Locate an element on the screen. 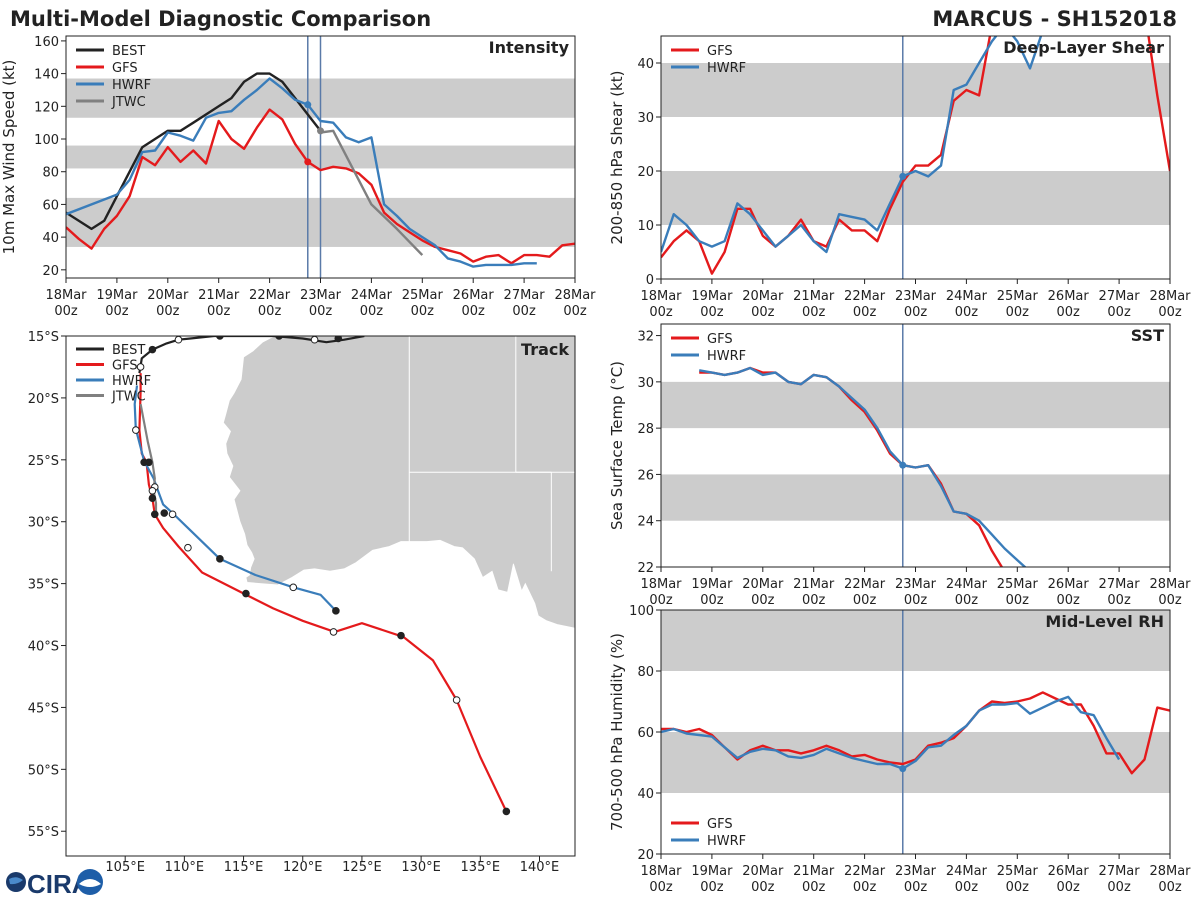 The height and width of the screenshot is (900, 1200). track-xtick-label: 140°E is located at coordinates (540, 867).